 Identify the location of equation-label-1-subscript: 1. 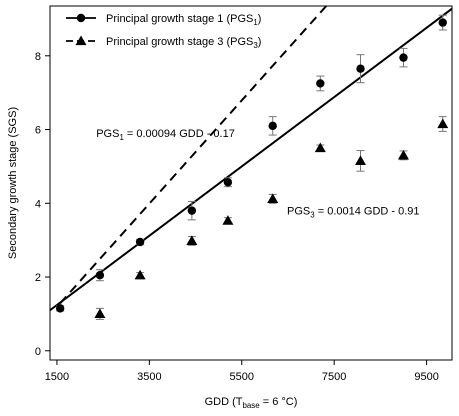
(121, 137).